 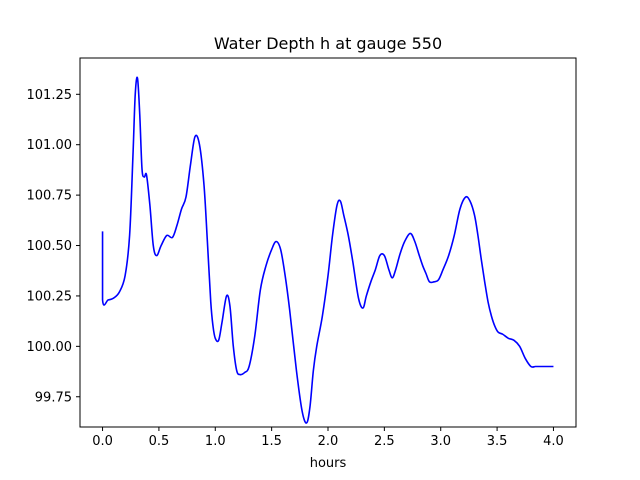 I want to click on y-tick-label: 101.25, so click(x=50, y=95).